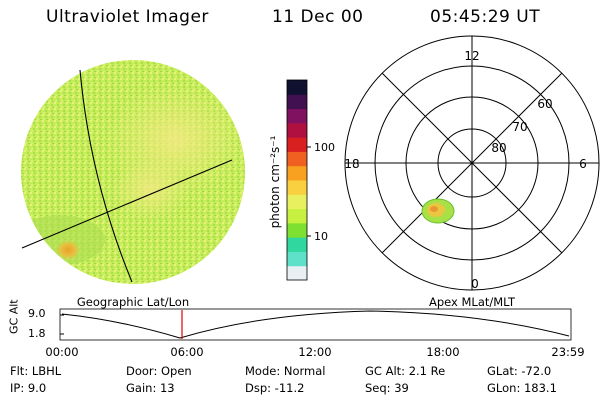 This screenshot has width=600, height=400. What do you see at coordinates (405, 371) in the screenshot?
I see `info-gc-alt: GC Alt: 2.1 Re` at bounding box center [405, 371].